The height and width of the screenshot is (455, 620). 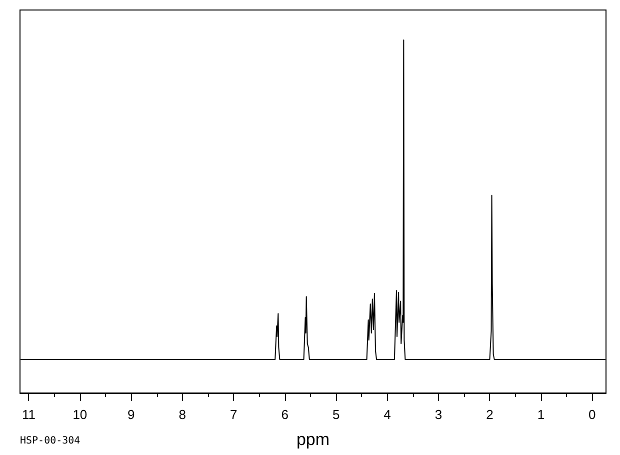 I want to click on x-tick-label: 8, so click(x=182, y=414).